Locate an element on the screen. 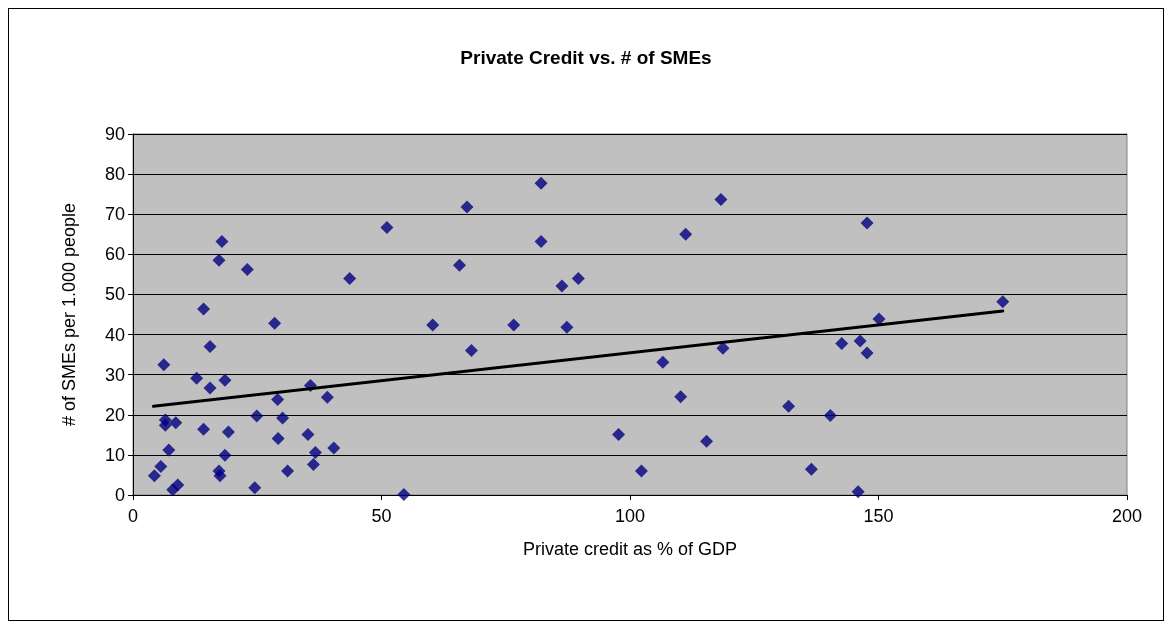 This screenshot has height=629, width=1172. y-tick-label: 50 is located at coordinates (114, 294).